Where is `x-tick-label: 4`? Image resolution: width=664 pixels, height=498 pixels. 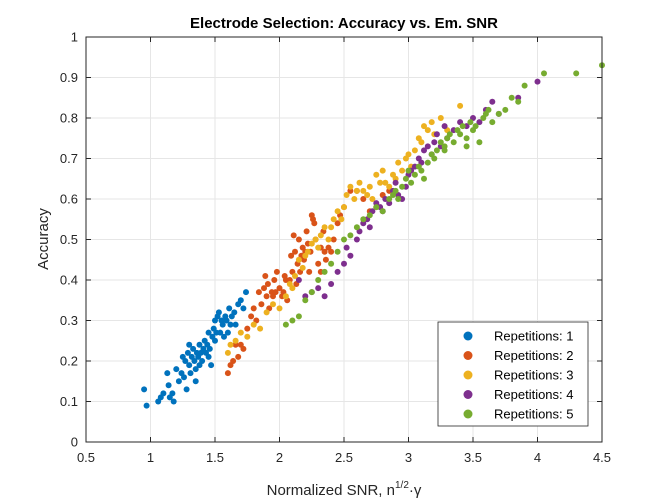
x-tick-label: 4 is located at coordinates (537, 457).